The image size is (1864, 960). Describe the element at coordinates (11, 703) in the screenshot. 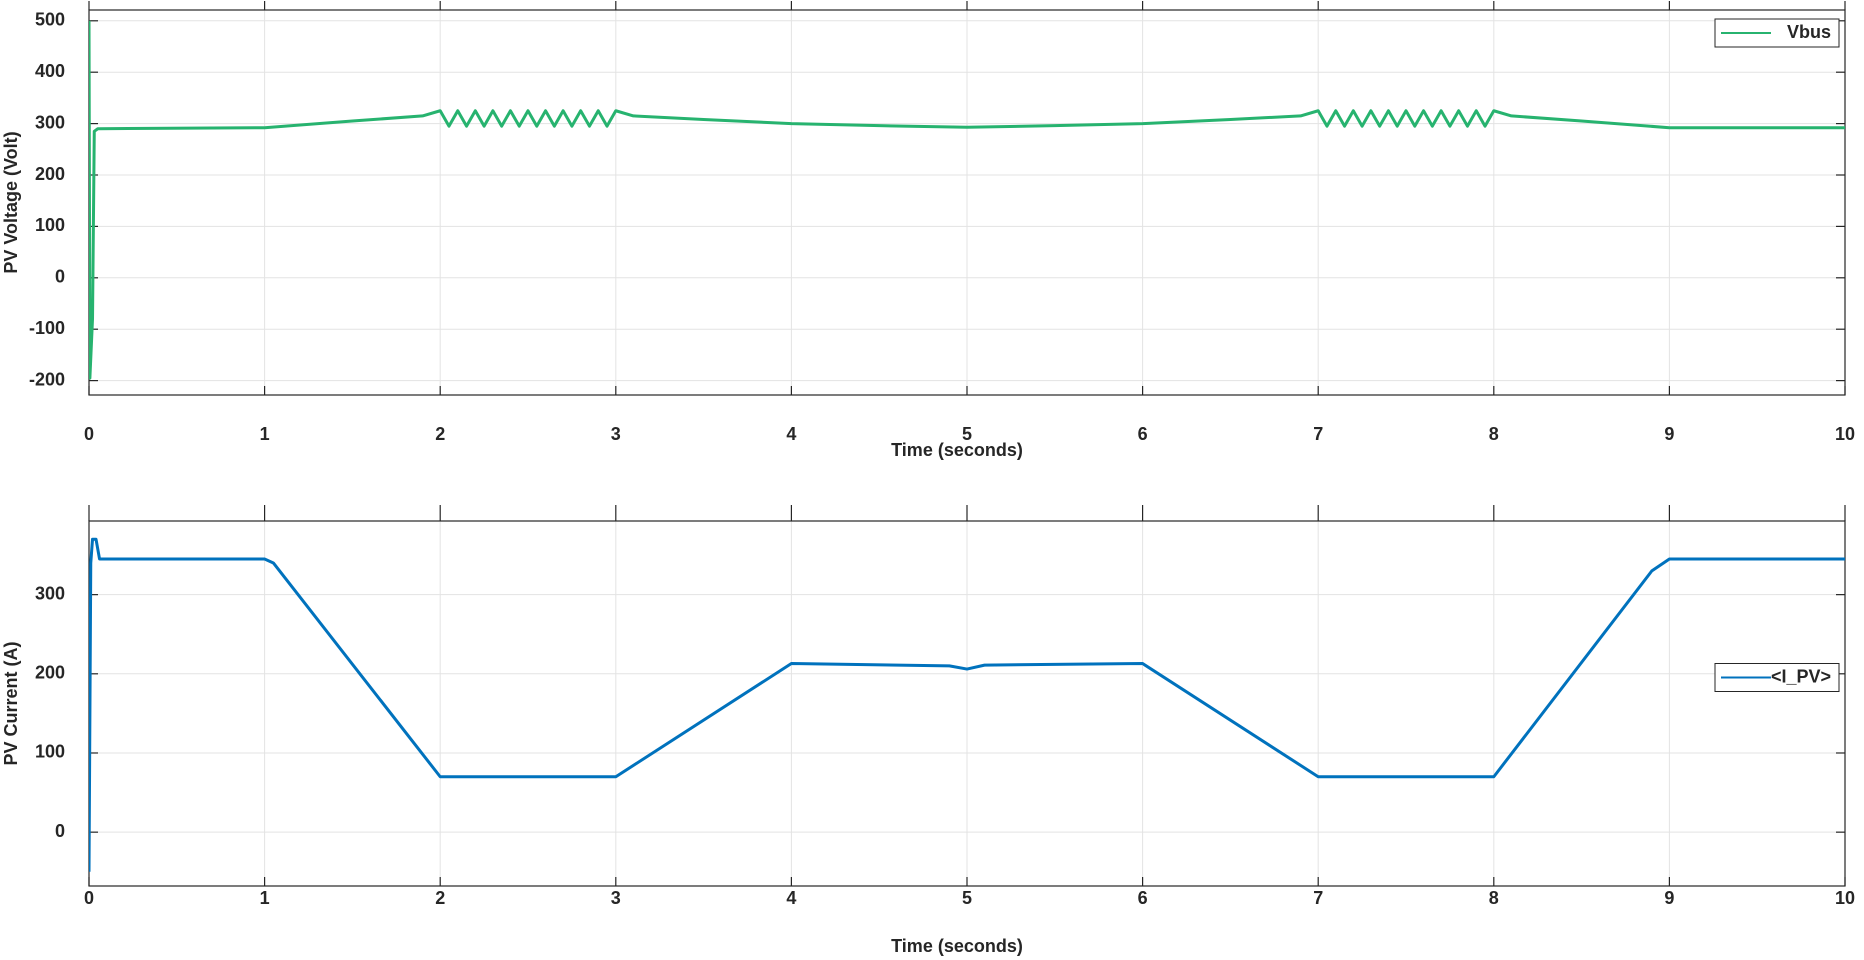

I see `y-axis-label: PV Current (A)` at that location.